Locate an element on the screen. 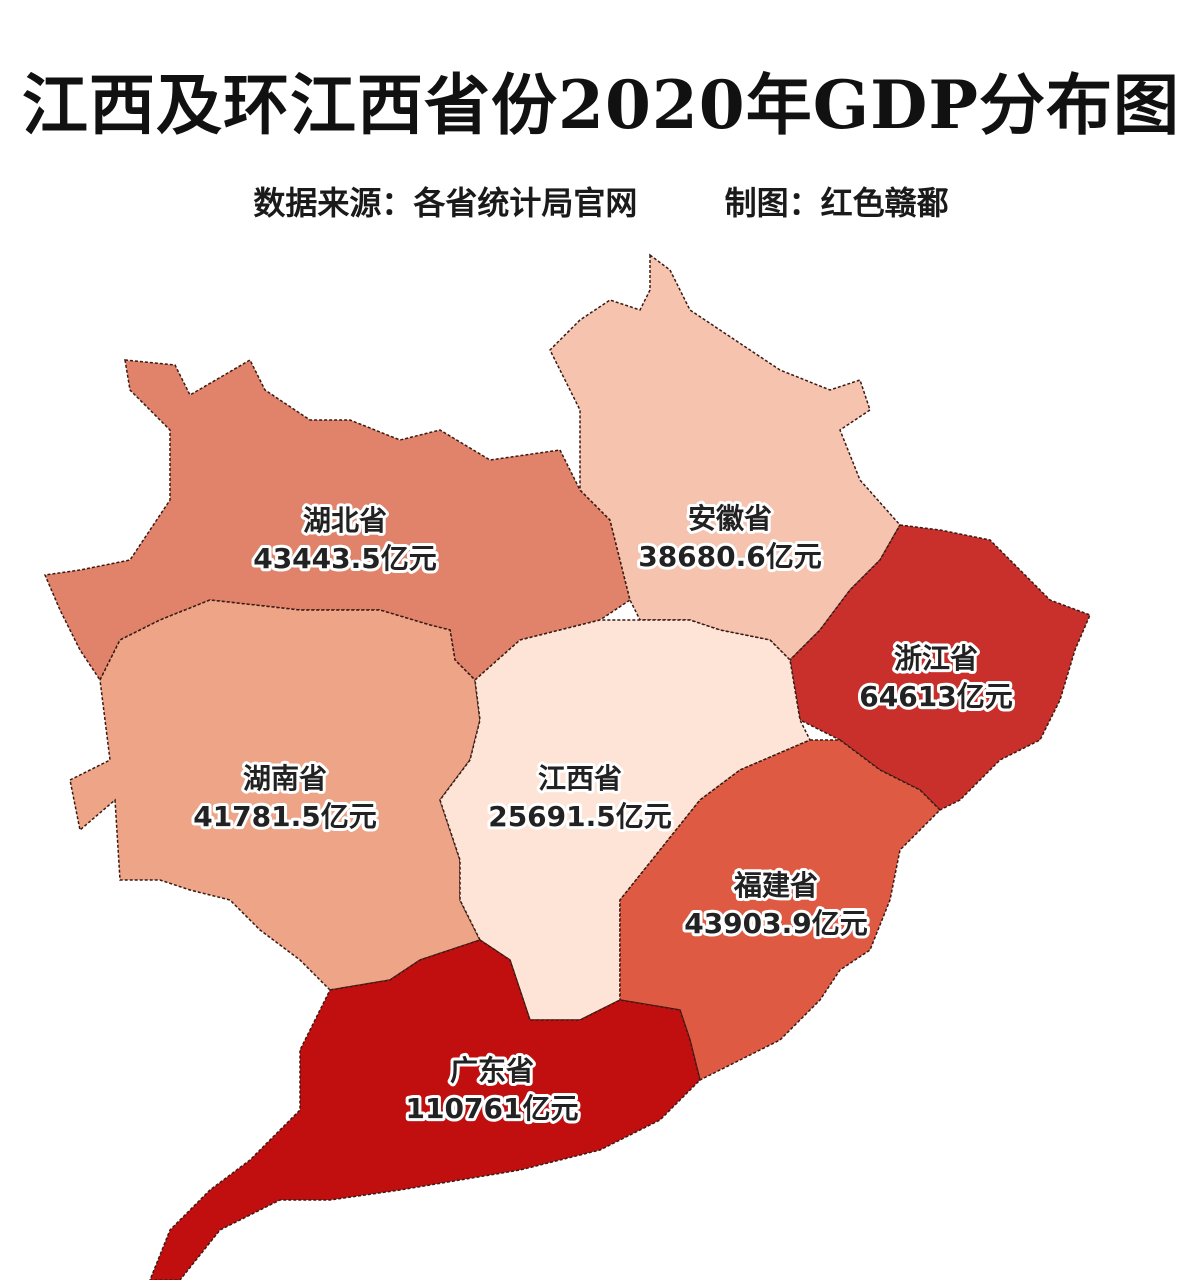  label-jiangxi-name: 江西省 is located at coordinates (580, 778).